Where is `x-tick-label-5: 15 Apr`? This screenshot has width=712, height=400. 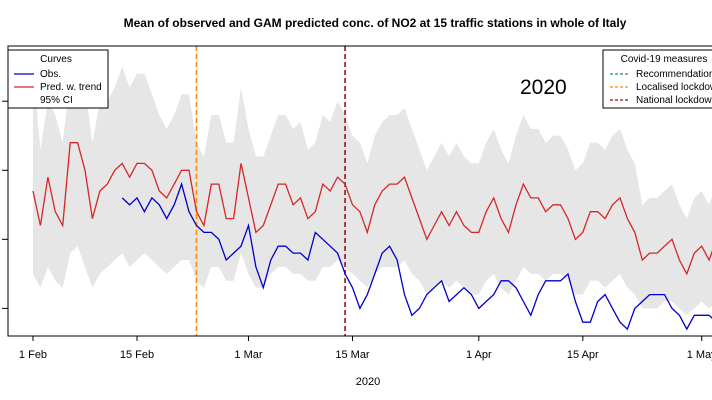 x-tick-label-5: 15 Apr is located at coordinates (583, 355).